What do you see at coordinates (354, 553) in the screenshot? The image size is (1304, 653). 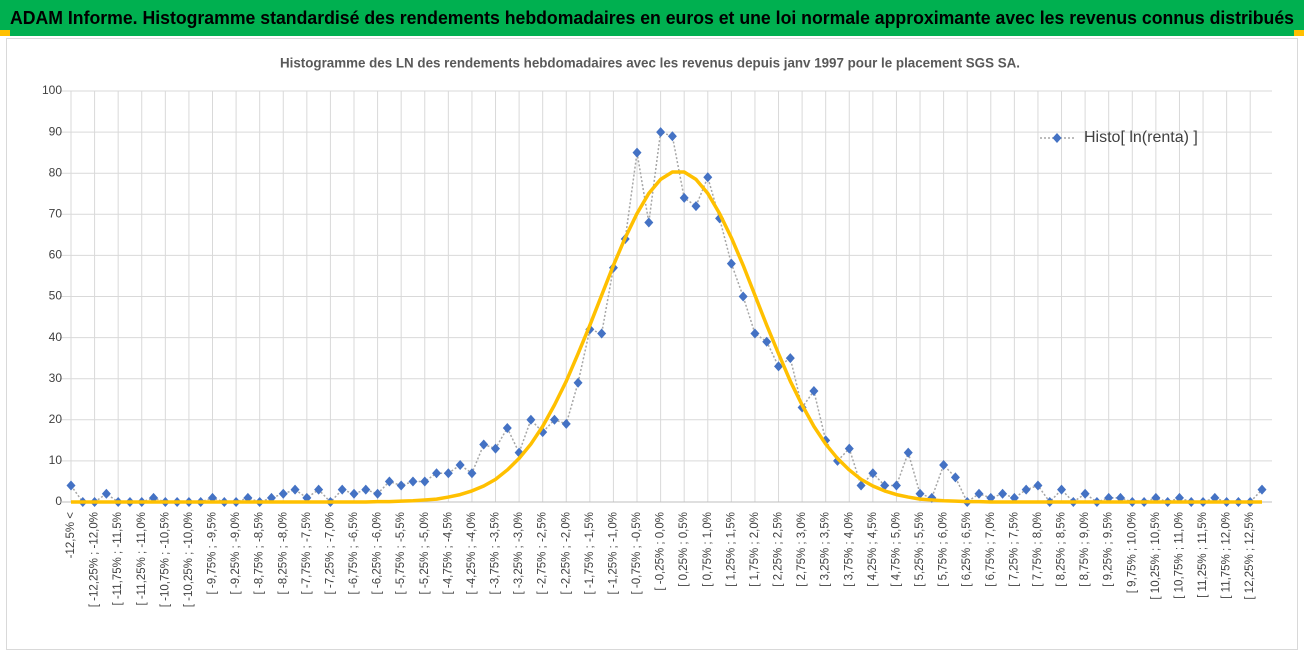 I see `x-tick-label: [ -6,75% ; -6,5%` at bounding box center [354, 553].